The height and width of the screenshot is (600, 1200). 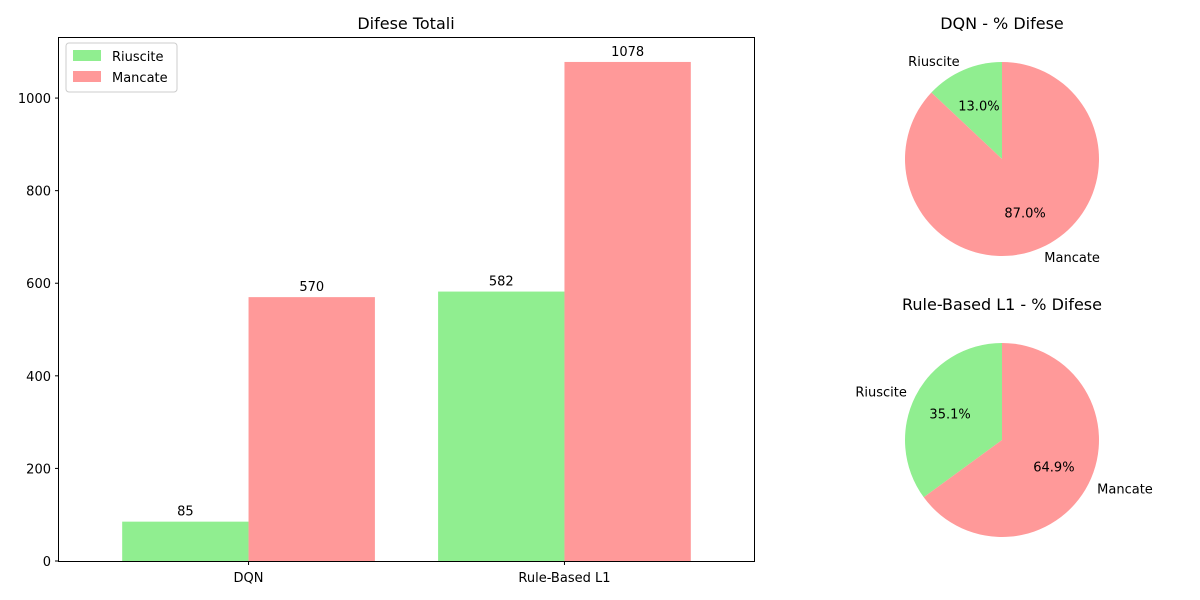 I want to click on y-axis: 0 200 400 600 800 1000, so click(x=38, y=331).